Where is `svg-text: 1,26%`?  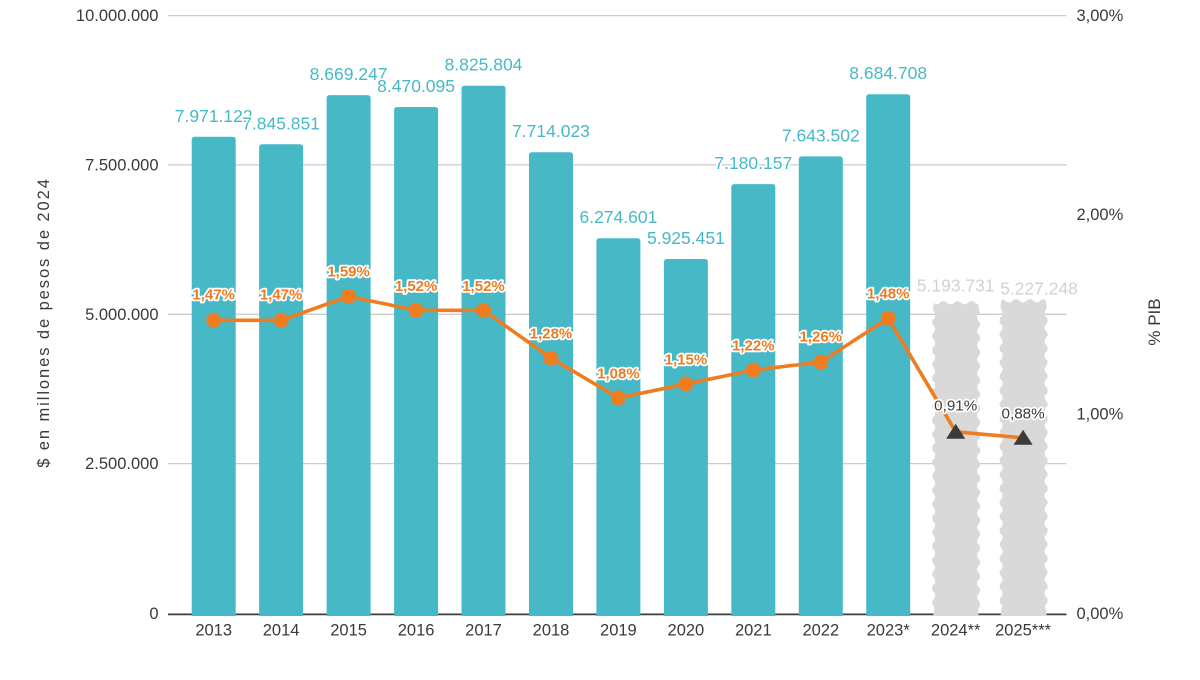
svg-text: 1,26% is located at coordinates (821, 337).